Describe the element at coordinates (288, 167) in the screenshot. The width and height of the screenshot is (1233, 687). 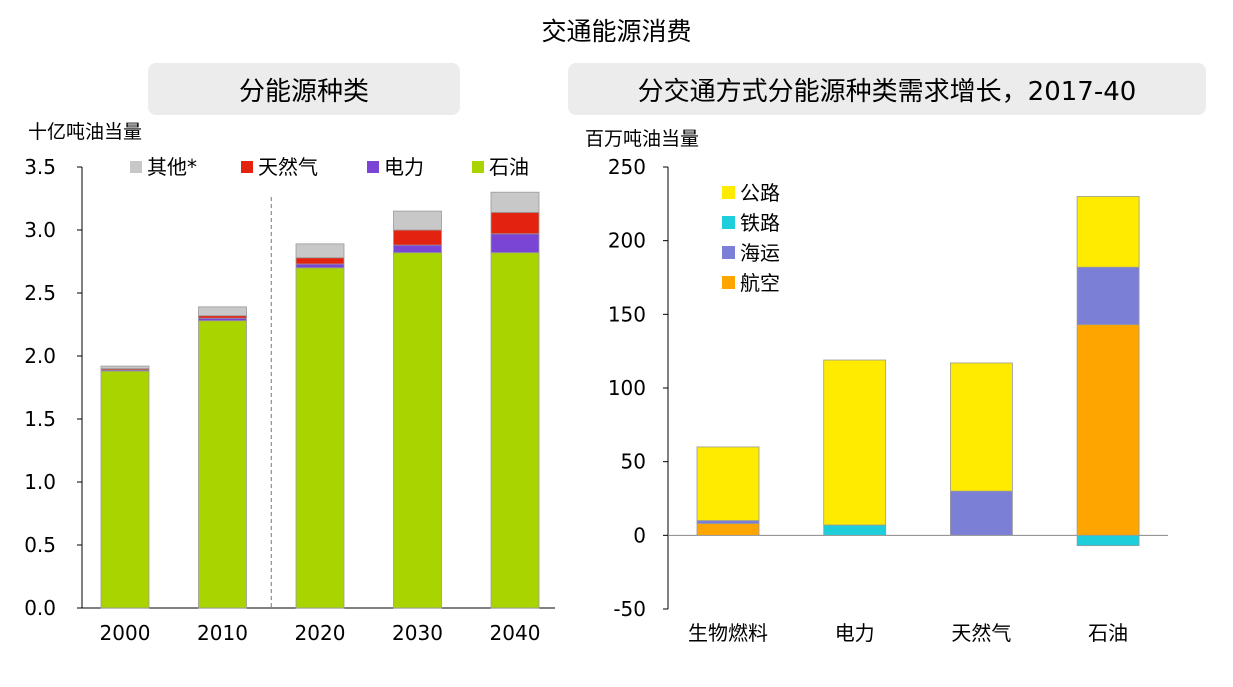
I see `left-legend-label-gas: 天然气` at that location.